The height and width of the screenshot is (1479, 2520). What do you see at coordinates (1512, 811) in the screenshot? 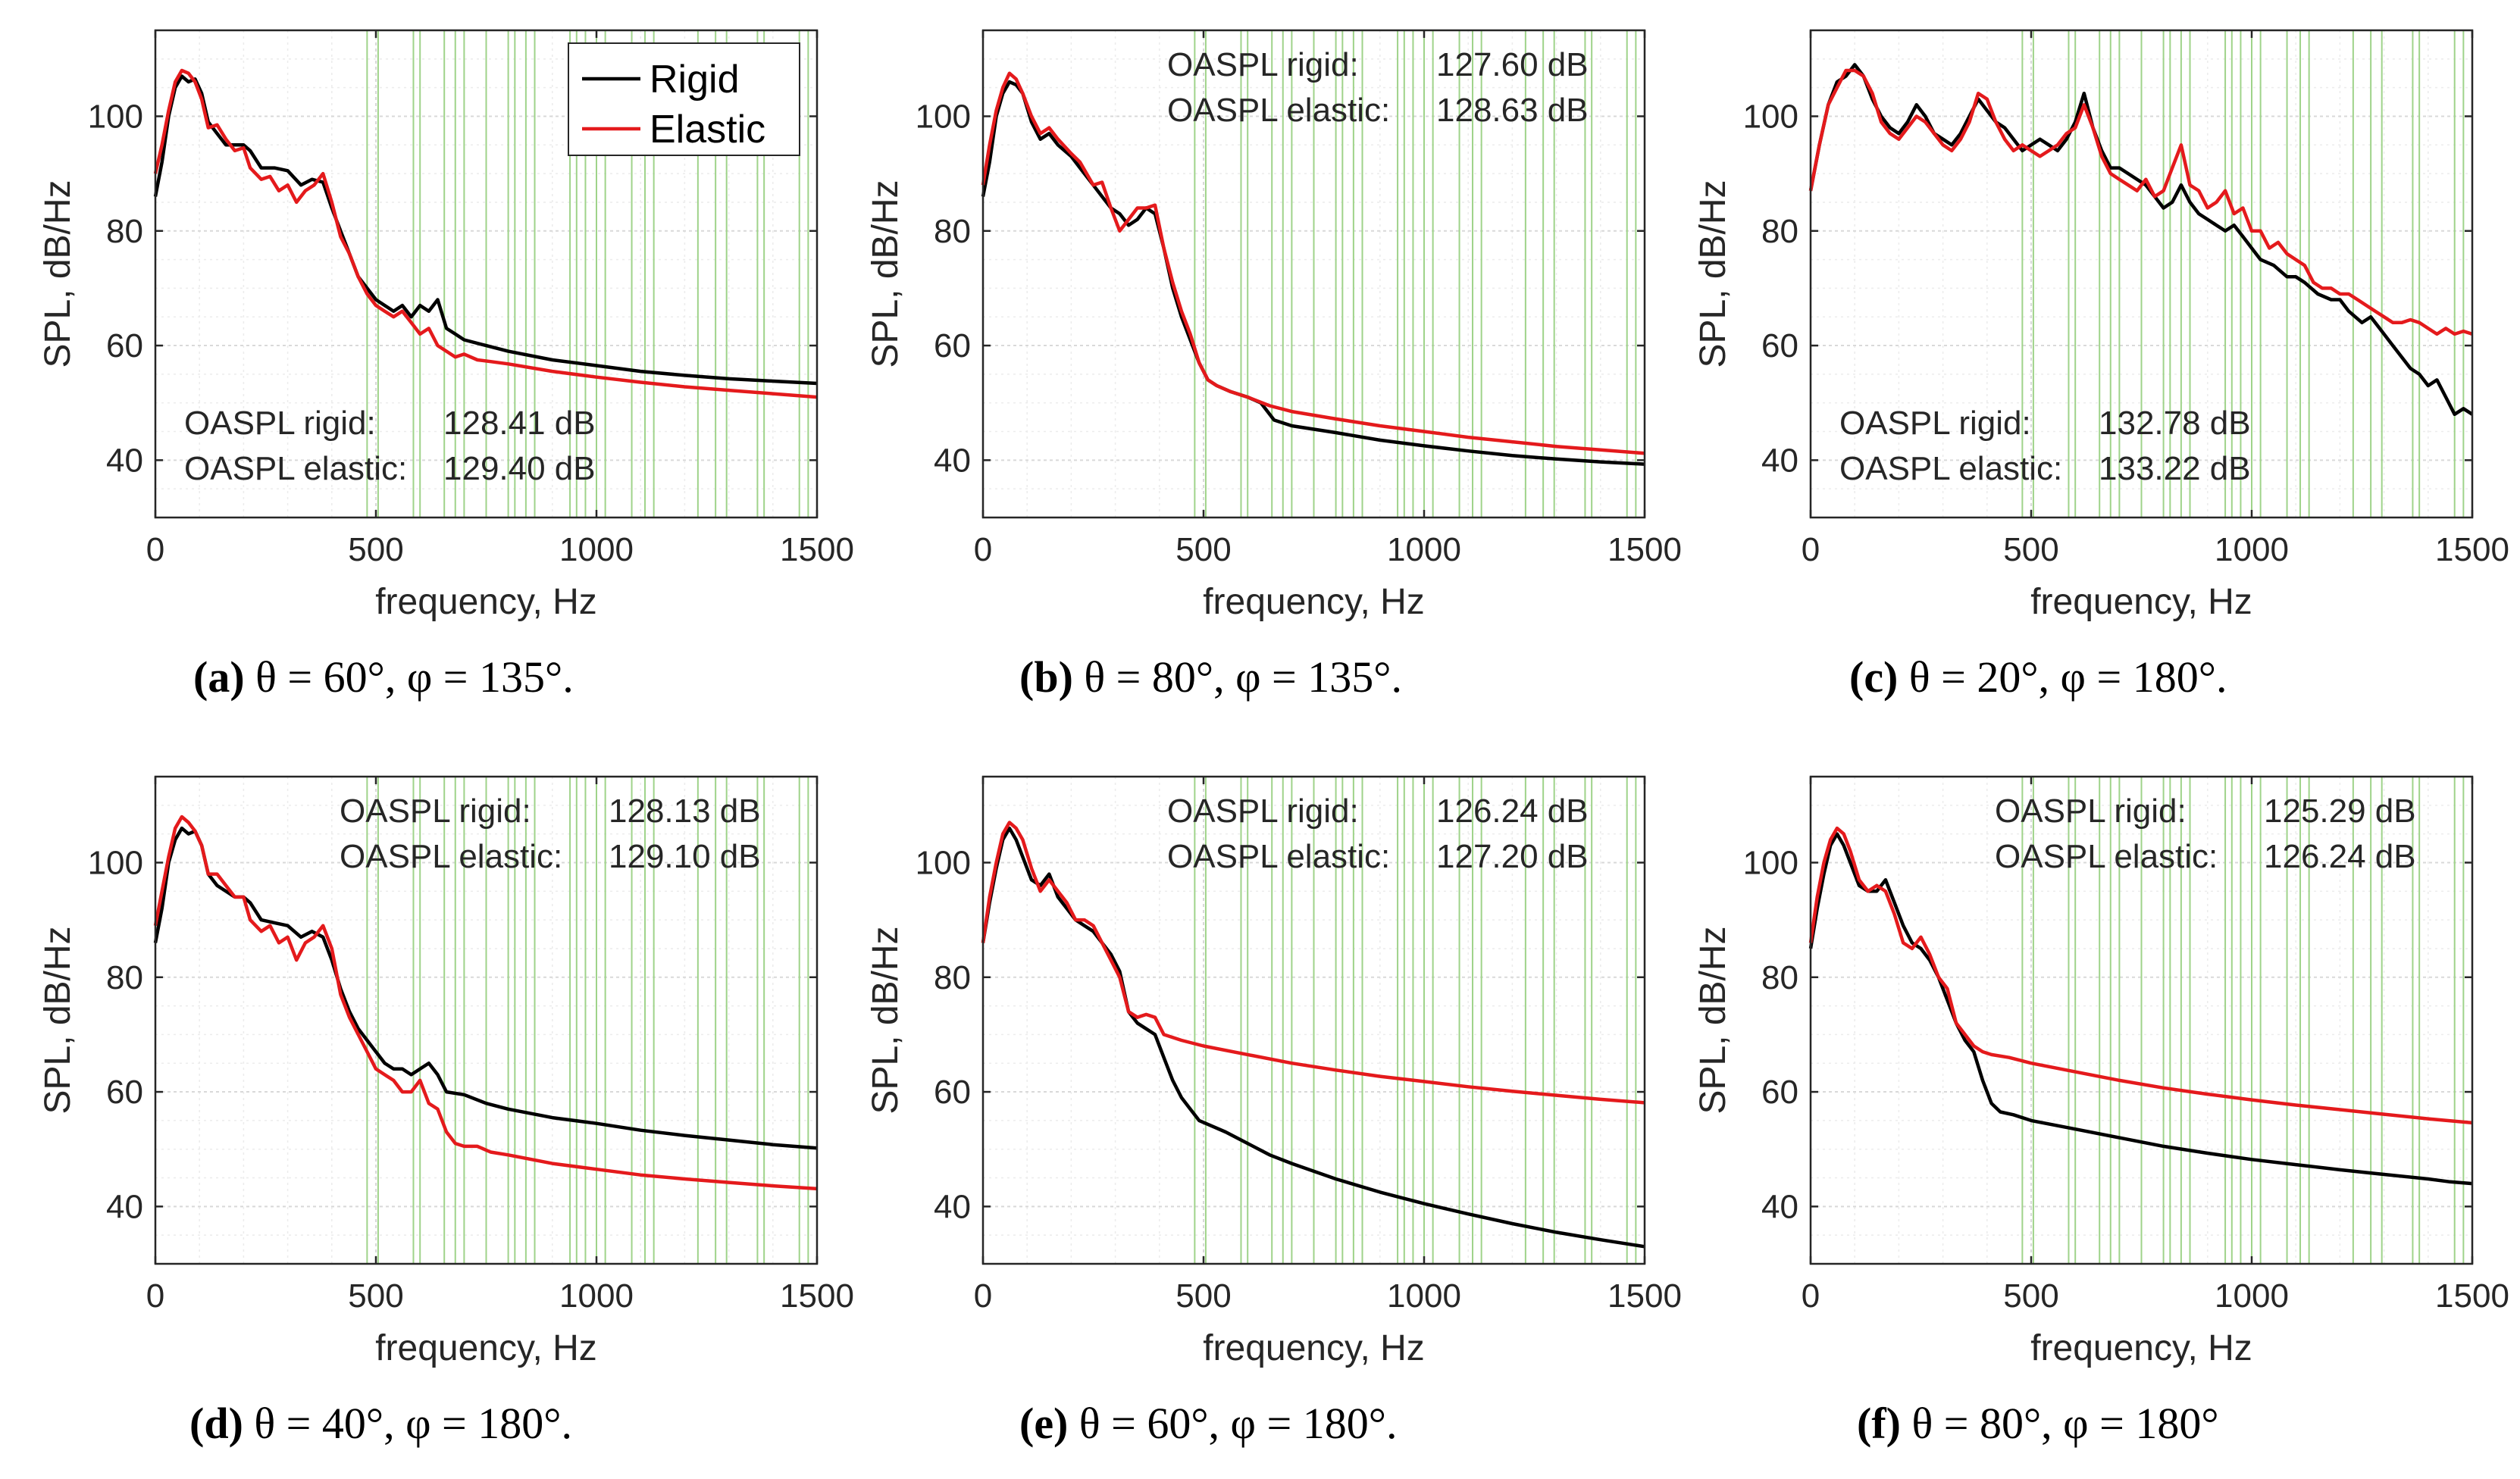
I see `oaspl-rigid-value: 126.24 dB` at bounding box center [1512, 811].